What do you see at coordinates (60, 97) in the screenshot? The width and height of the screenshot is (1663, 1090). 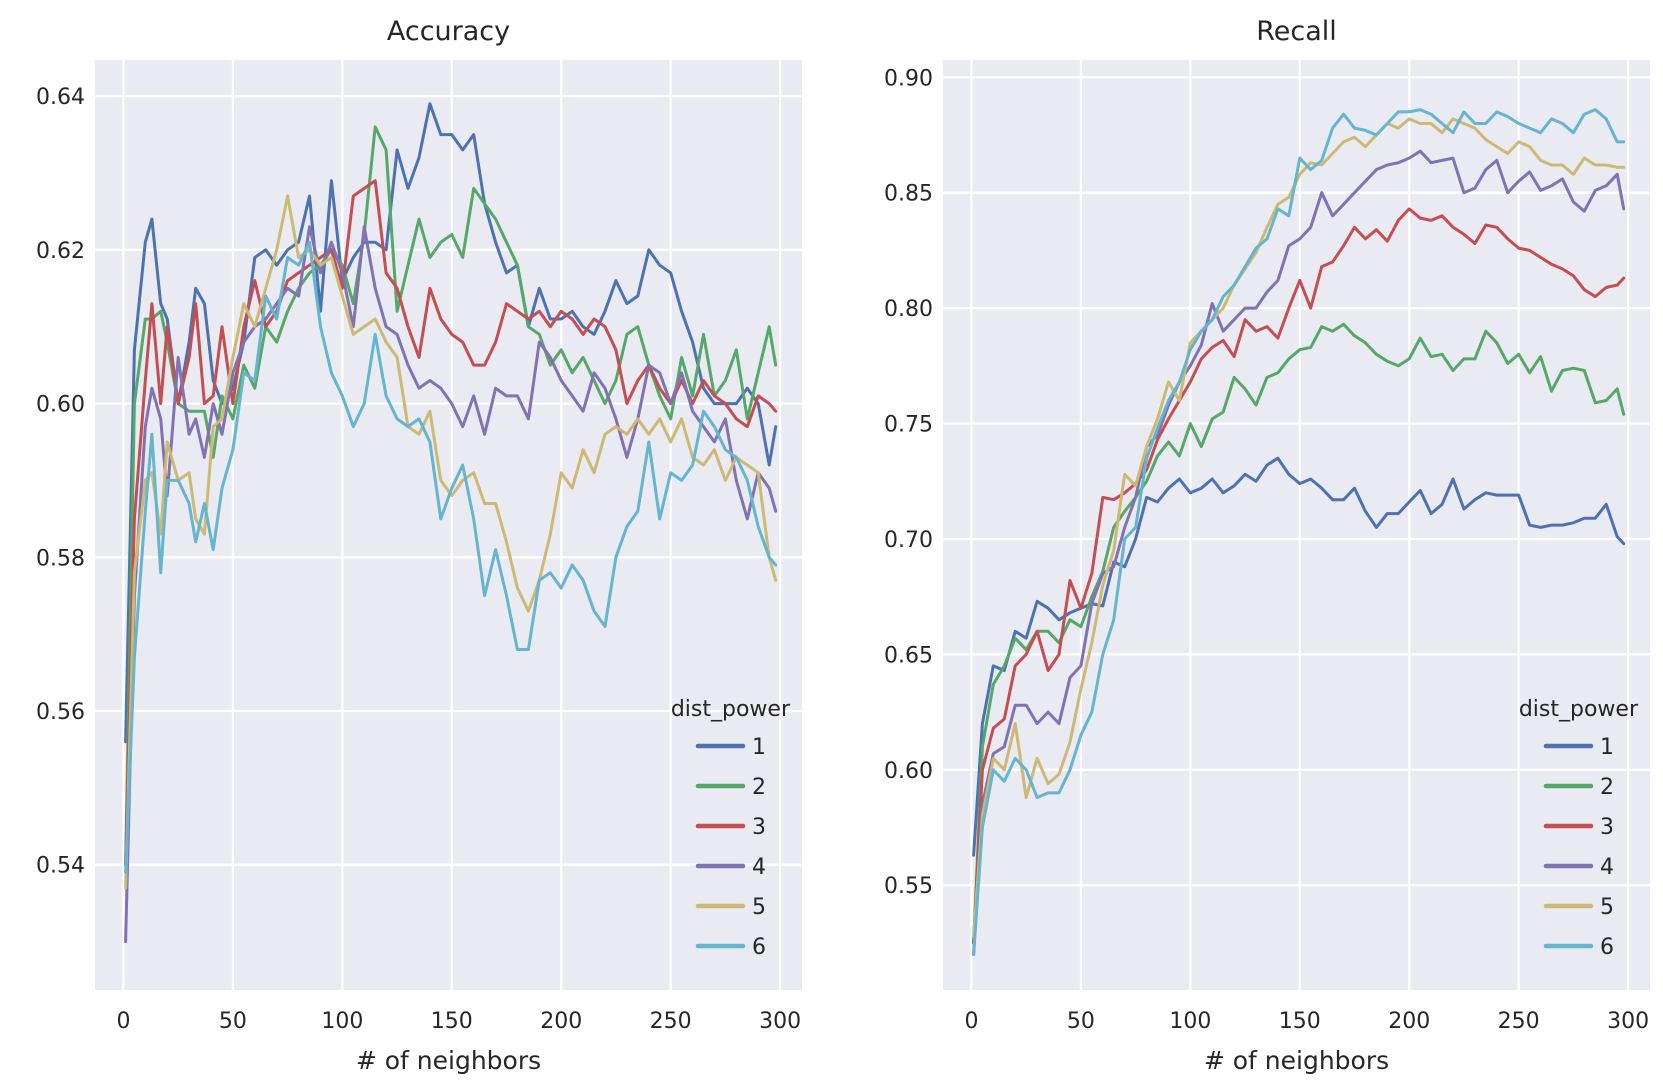 I see `y-tick-label: 0.64` at bounding box center [60, 97].